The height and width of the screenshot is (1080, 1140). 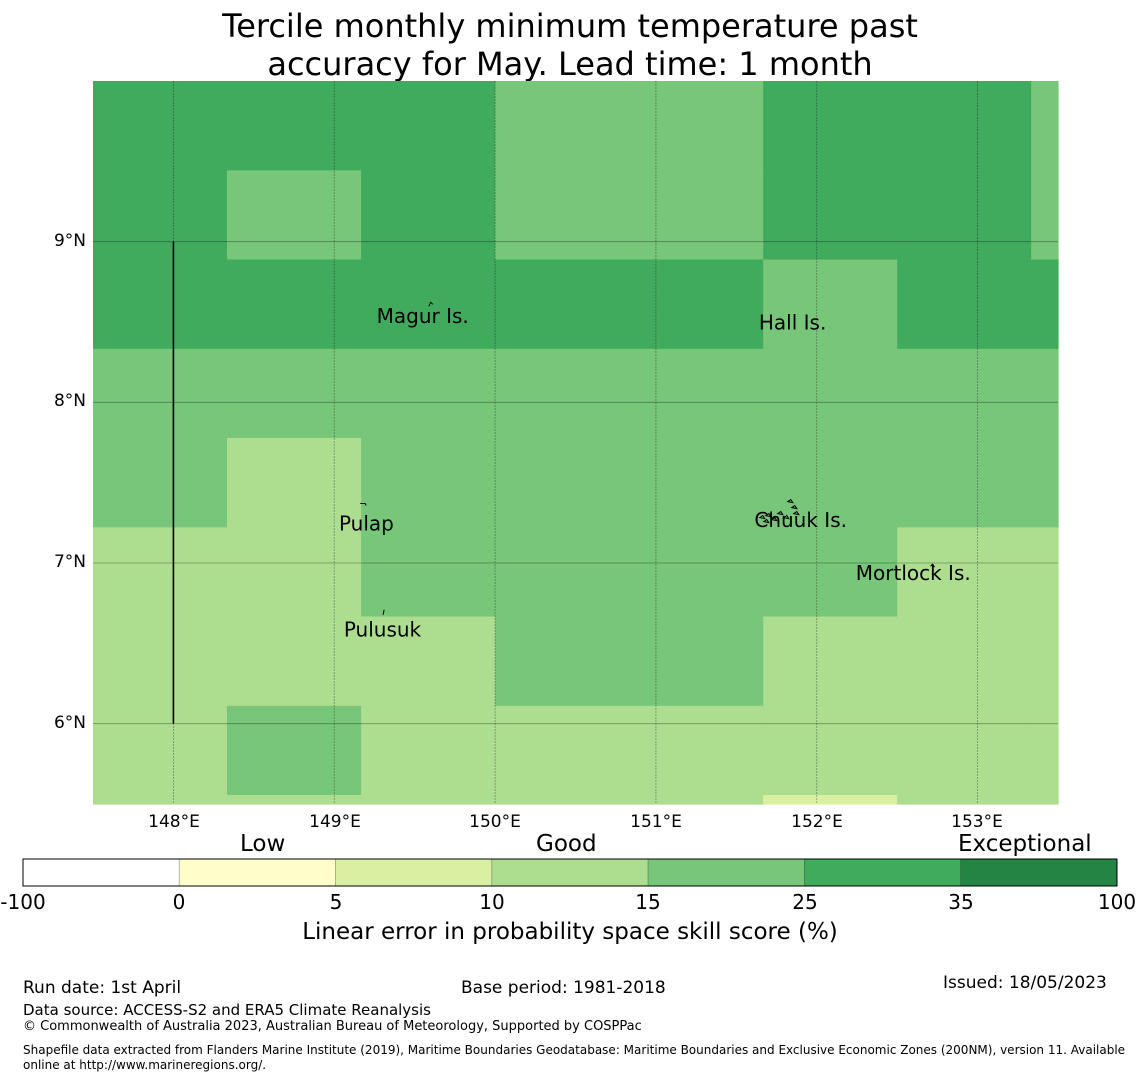 What do you see at coordinates (69, 241) in the screenshot?
I see `lat-label-9n: 9°N` at bounding box center [69, 241].